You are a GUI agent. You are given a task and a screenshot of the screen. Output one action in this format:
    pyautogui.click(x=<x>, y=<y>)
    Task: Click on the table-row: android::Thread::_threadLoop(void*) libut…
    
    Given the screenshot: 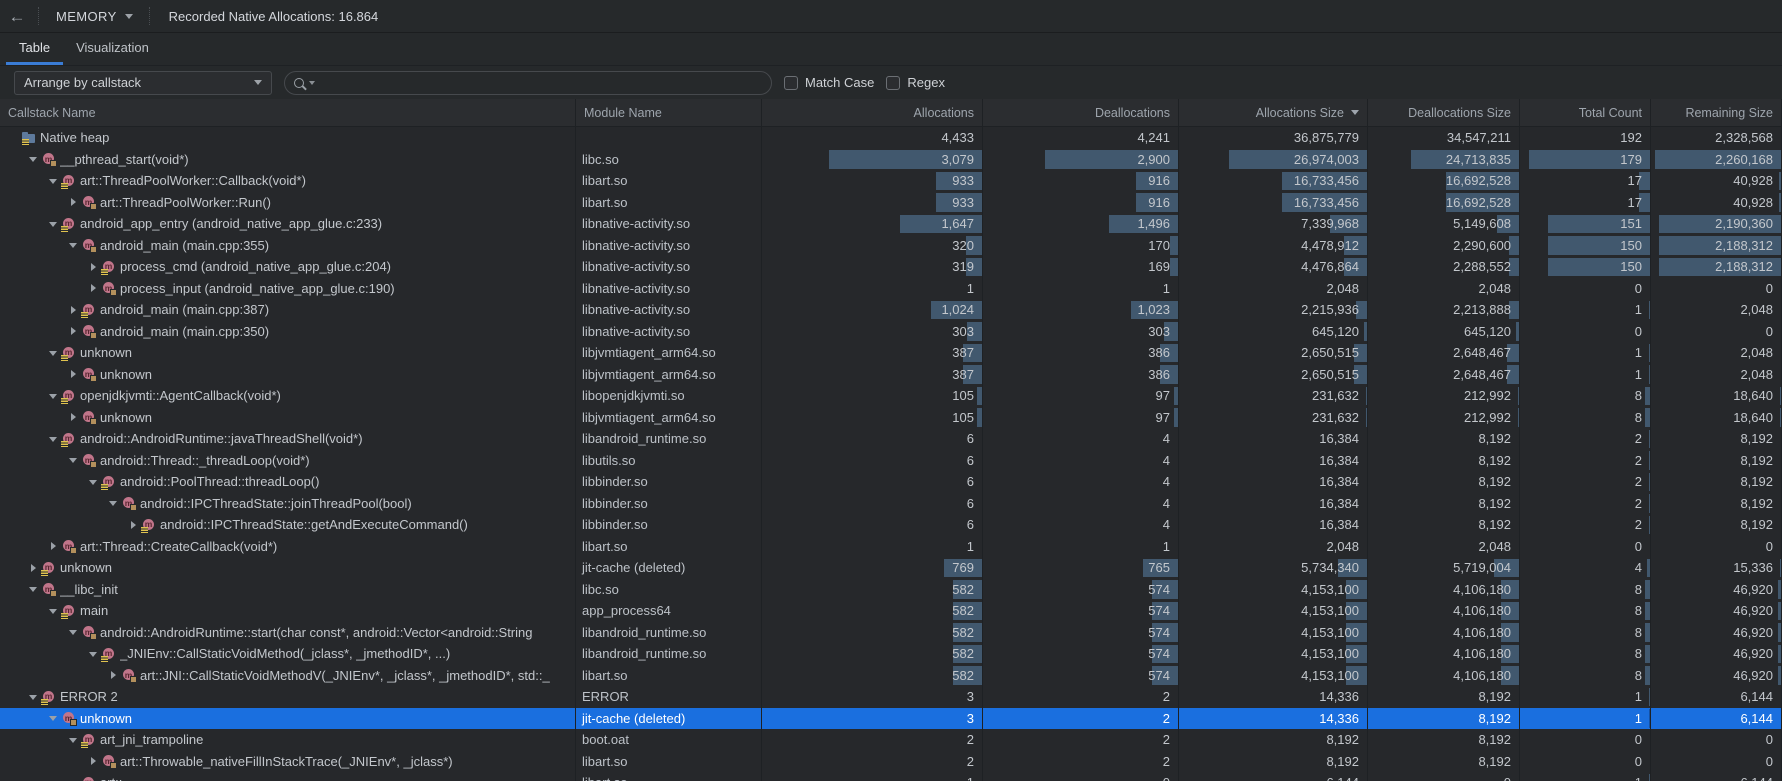 What is the action you would take?
    pyautogui.click(x=891, y=460)
    